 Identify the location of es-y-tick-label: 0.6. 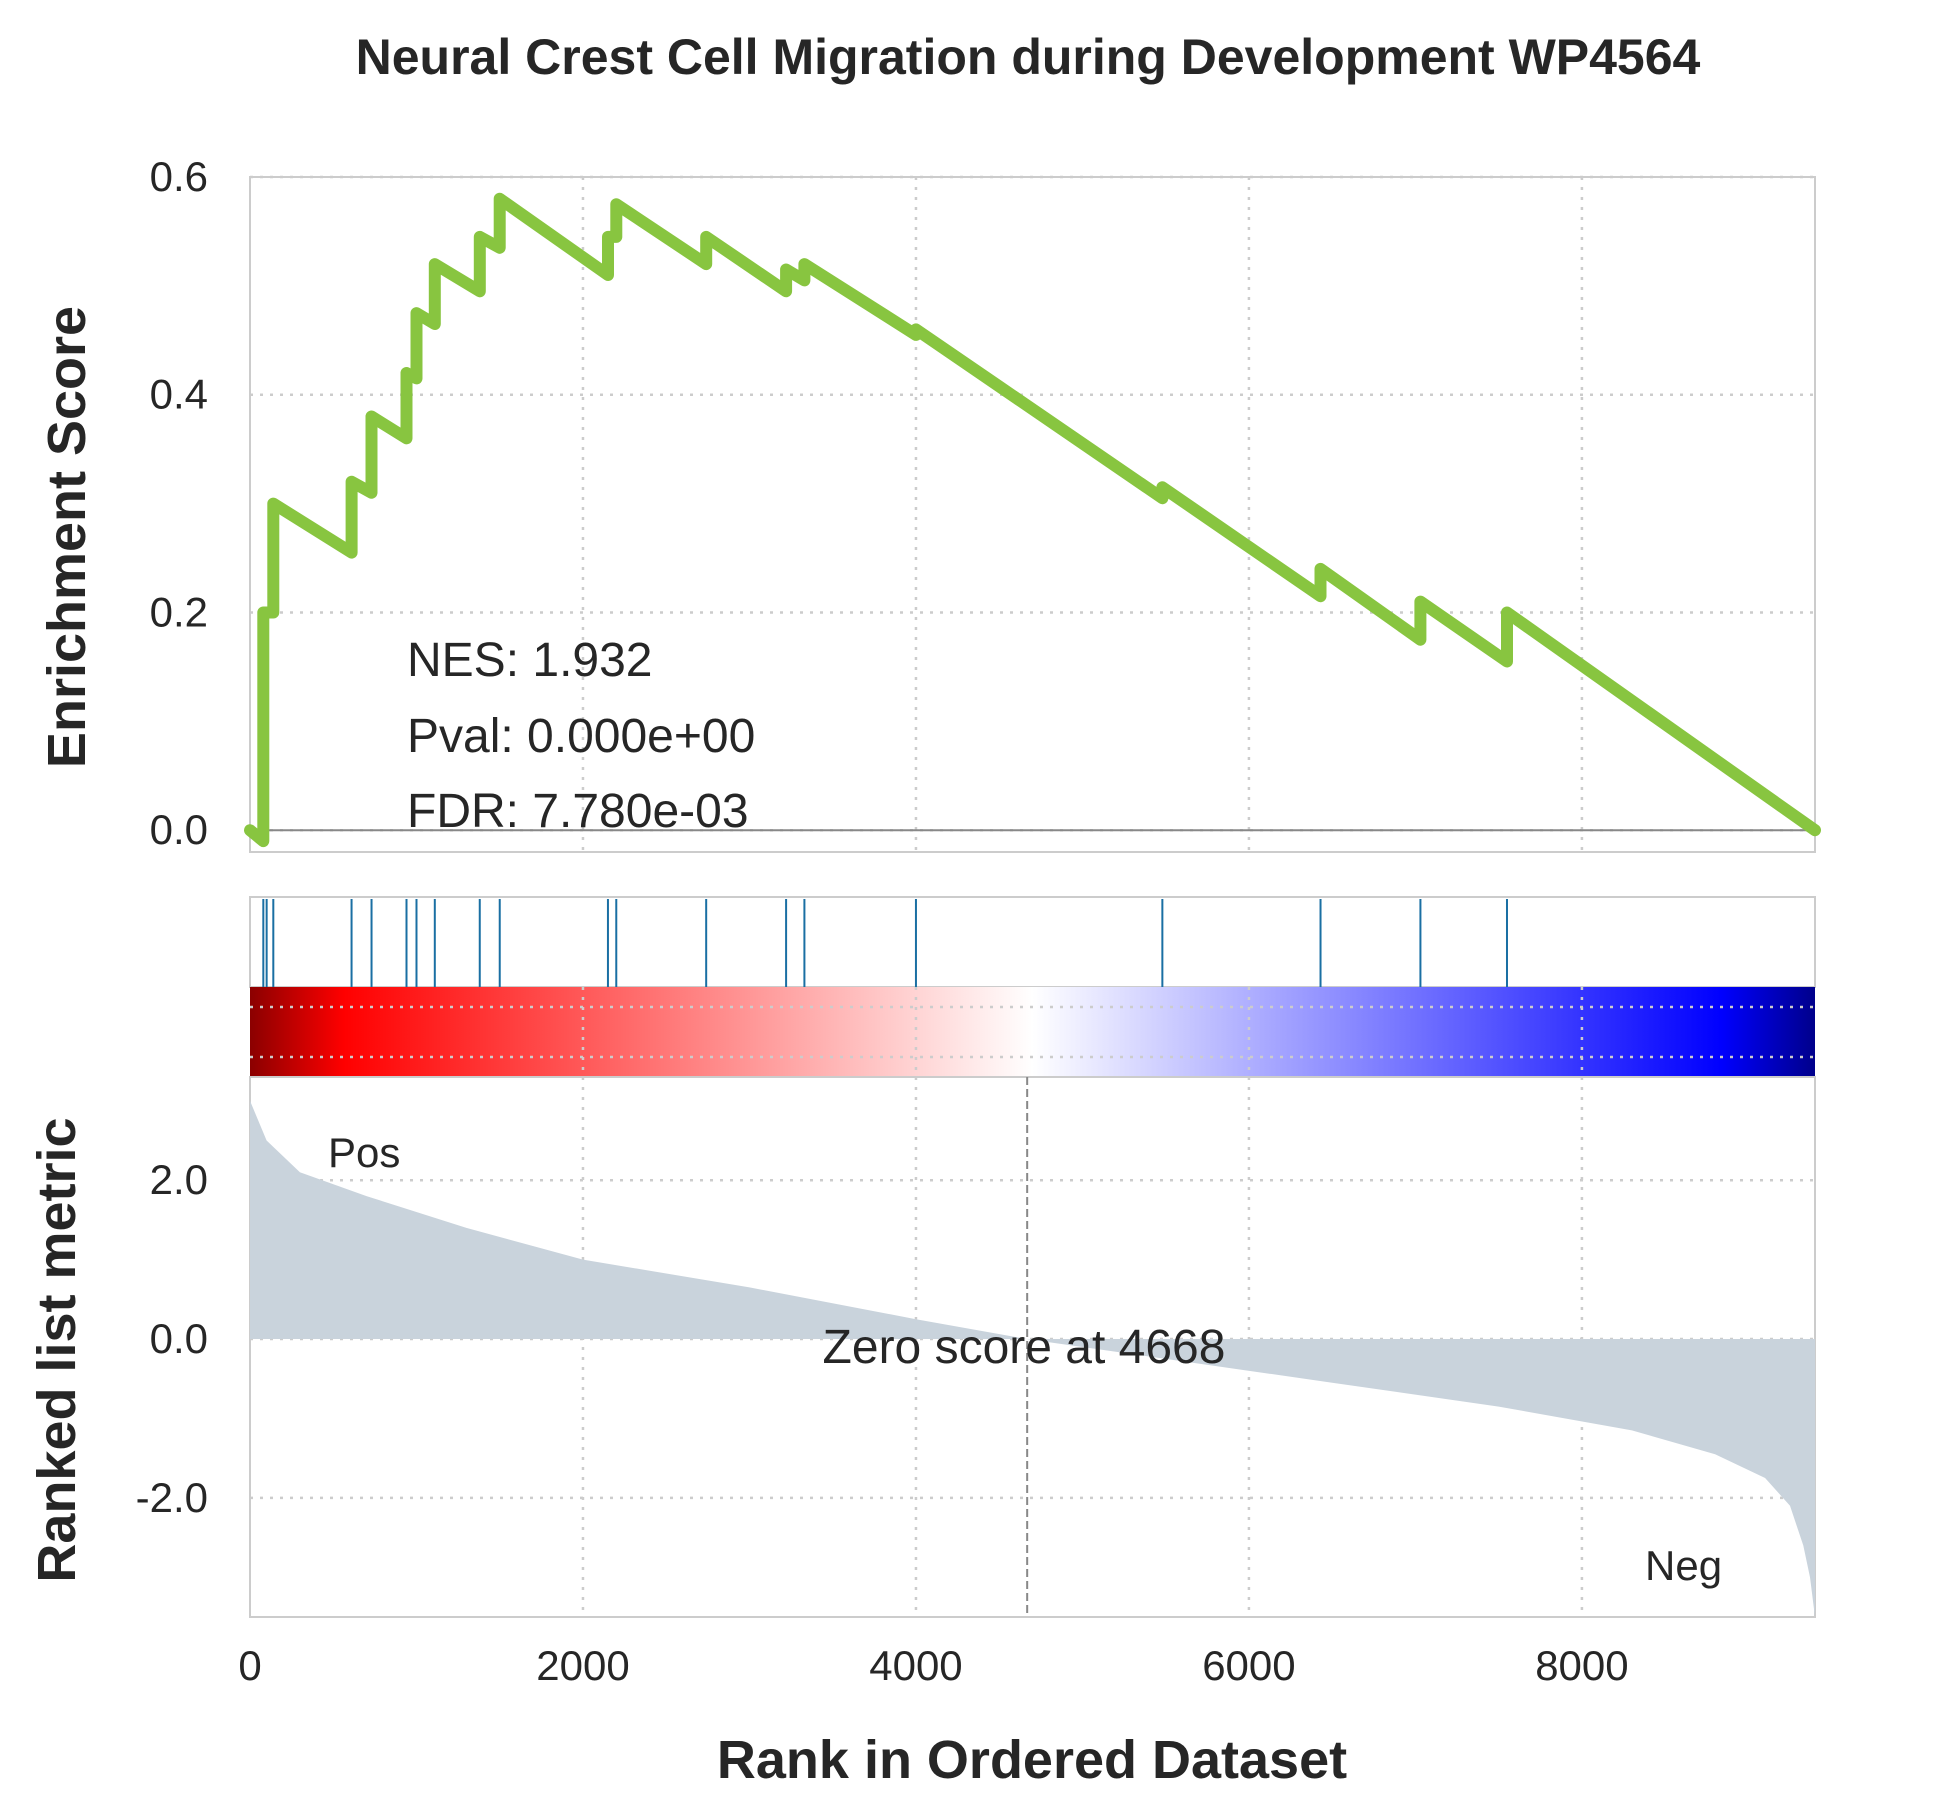
(179, 176).